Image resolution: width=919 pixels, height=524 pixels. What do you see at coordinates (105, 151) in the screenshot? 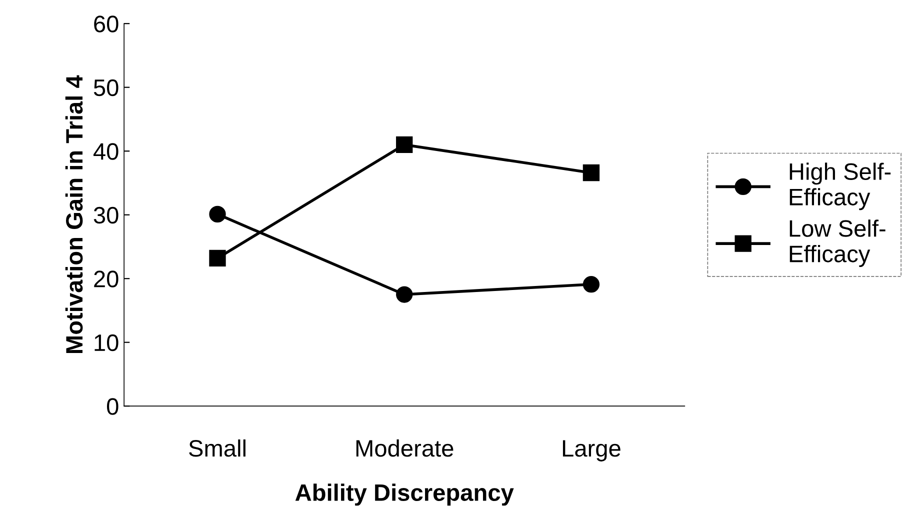
I see `y-tick-label: 40` at bounding box center [105, 151].